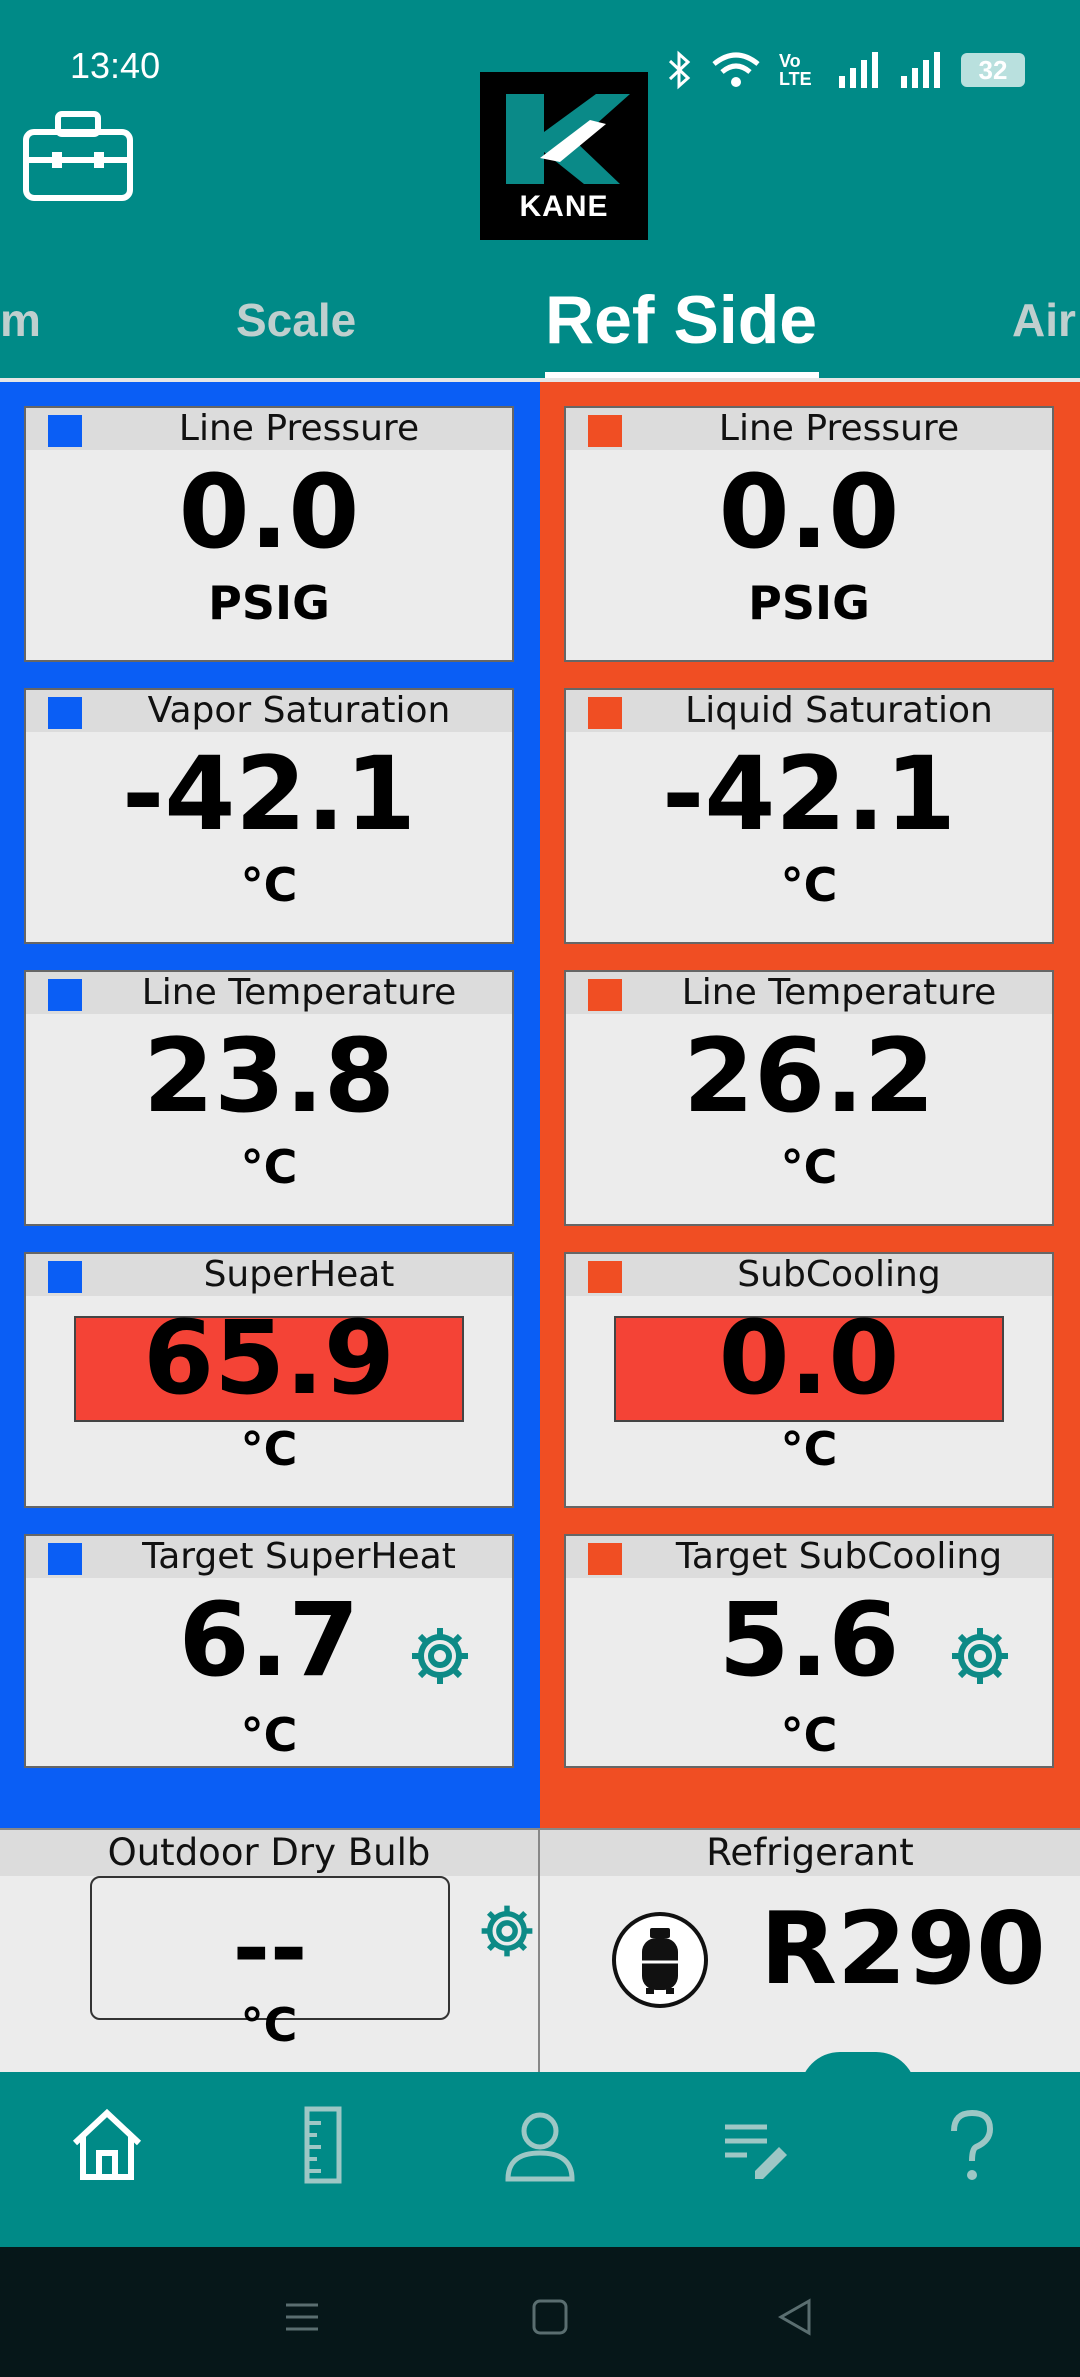 The height and width of the screenshot is (2377, 1080). Describe the element at coordinates (564, 206) in the screenshot. I see `logo-wordmark: KANE` at that location.